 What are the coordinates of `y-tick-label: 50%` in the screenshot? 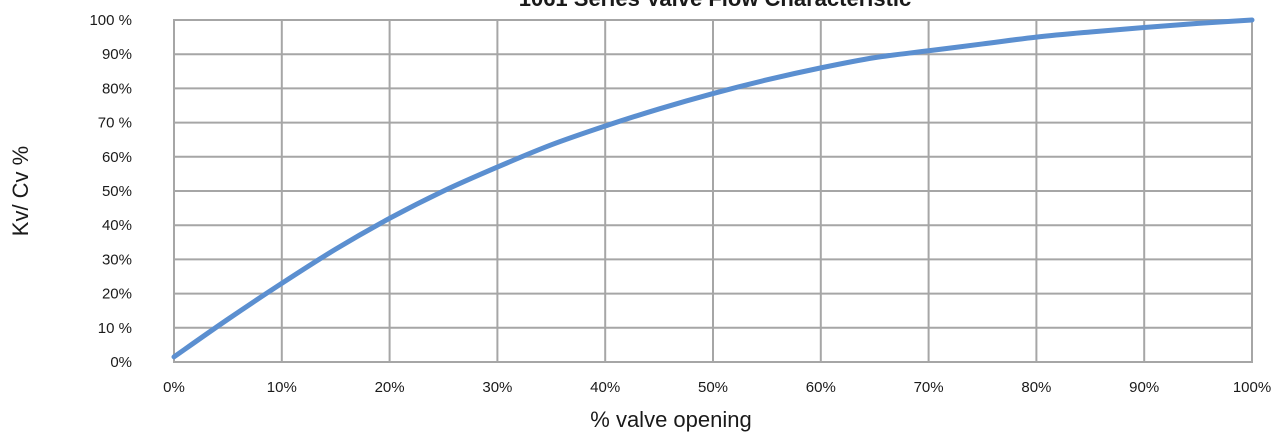 It's located at (117, 191).